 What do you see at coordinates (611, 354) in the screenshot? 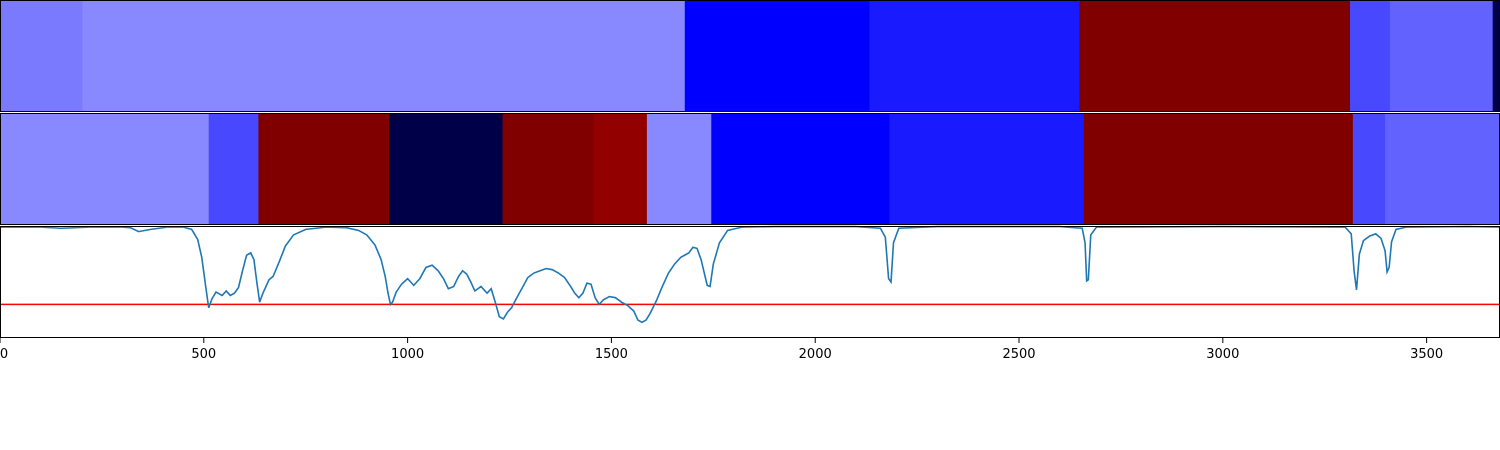
I see `x-tick-label: 1500` at bounding box center [611, 354].